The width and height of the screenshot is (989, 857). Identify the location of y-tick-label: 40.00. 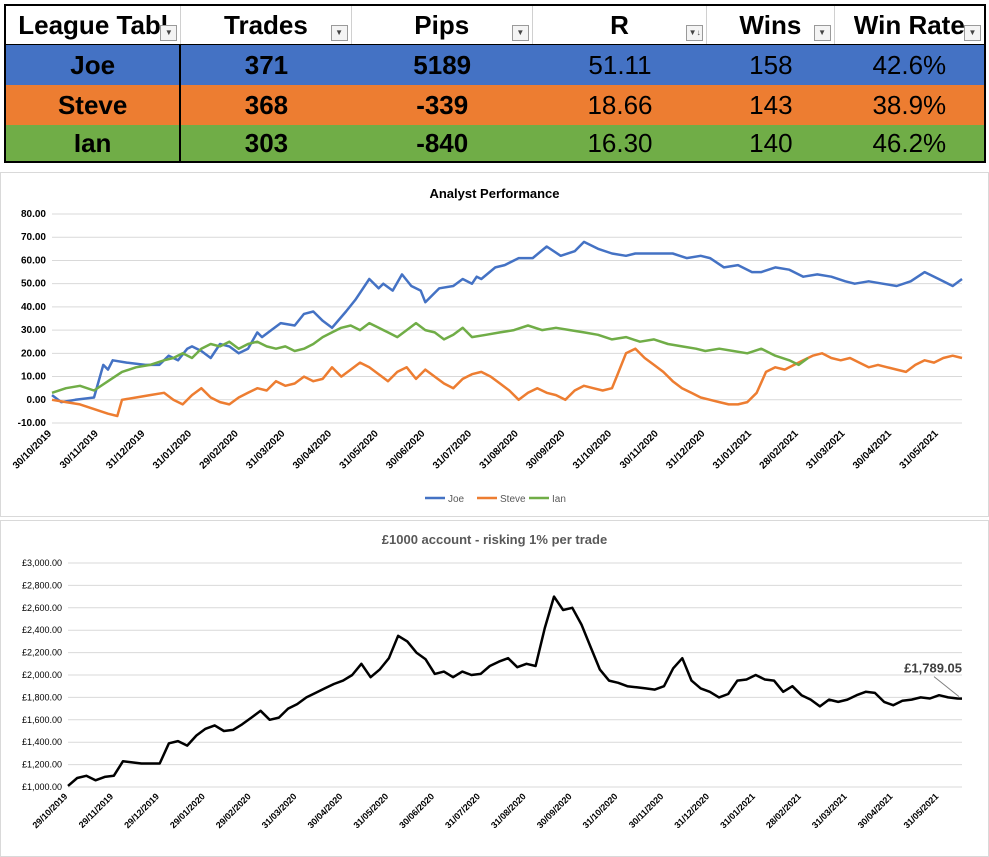
(33, 307).